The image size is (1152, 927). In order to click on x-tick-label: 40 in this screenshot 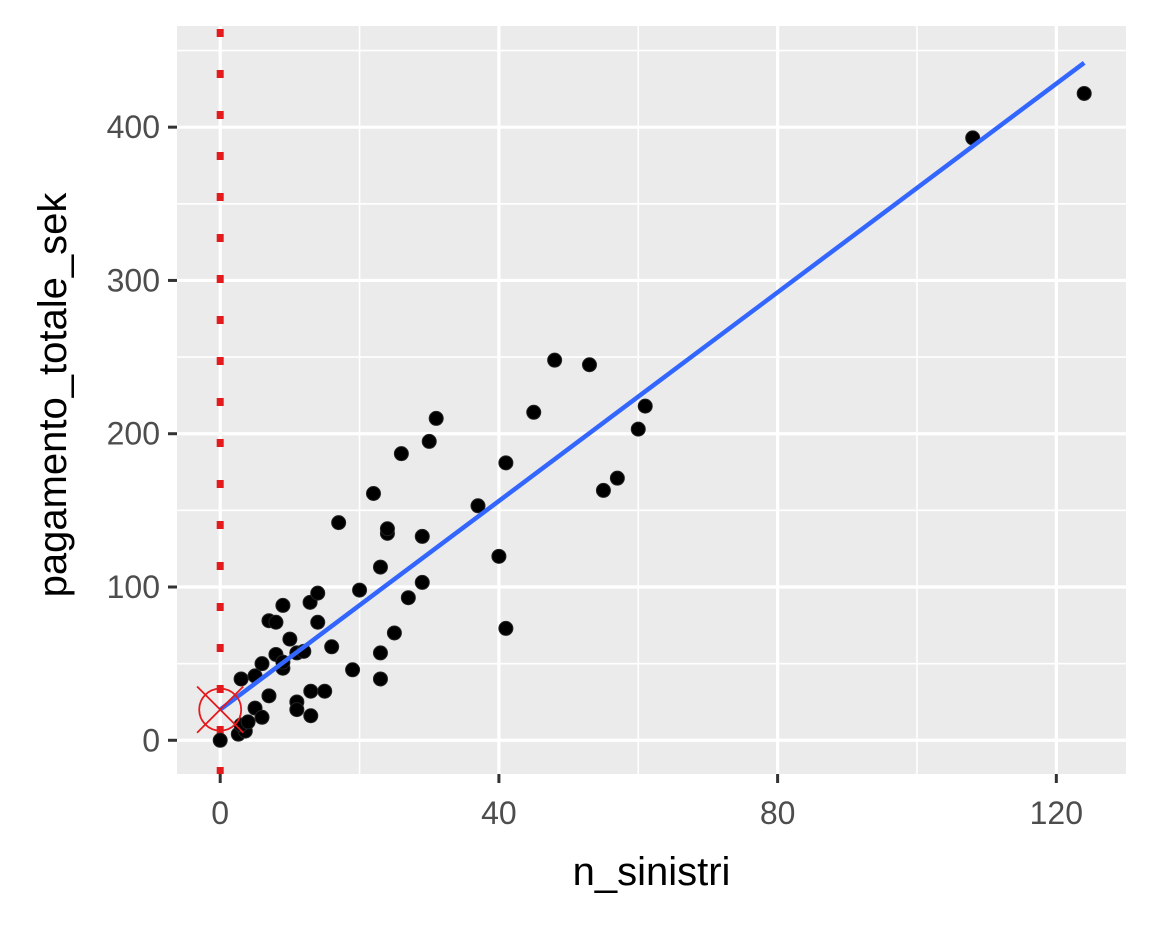, I will do `click(499, 813)`.